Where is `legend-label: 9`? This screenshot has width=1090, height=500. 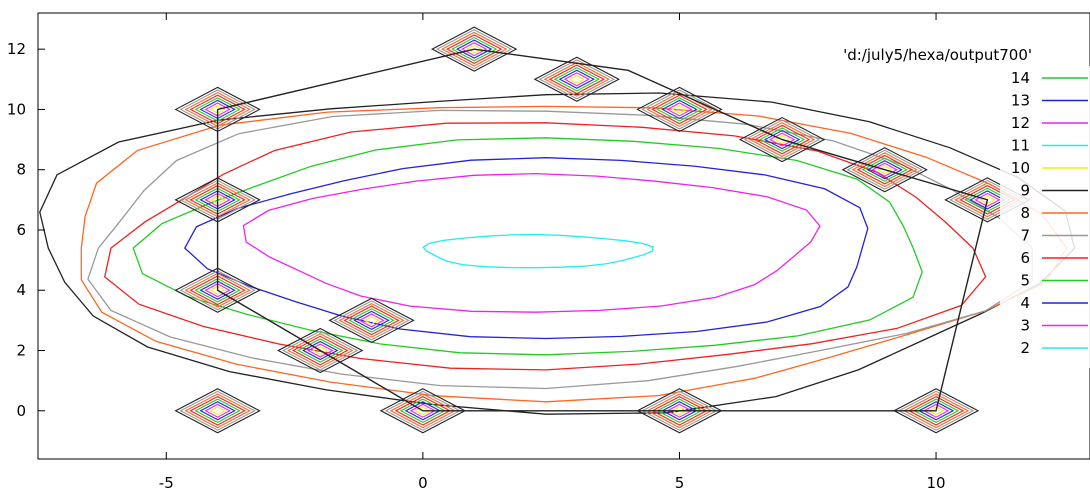 legend-label: 9 is located at coordinates (1025, 191).